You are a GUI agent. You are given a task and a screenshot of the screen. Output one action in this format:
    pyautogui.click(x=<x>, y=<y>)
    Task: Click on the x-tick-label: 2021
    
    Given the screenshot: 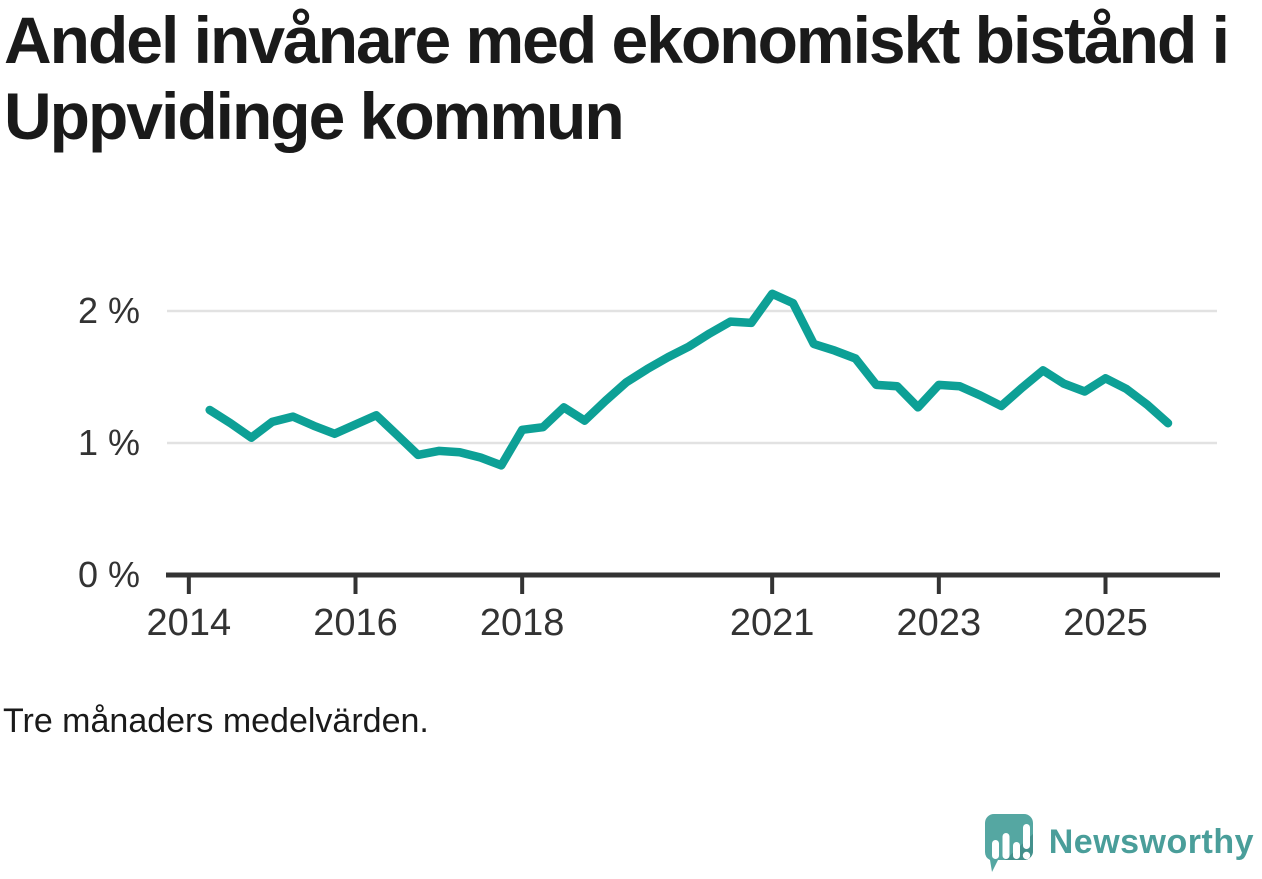 What is the action you would take?
    pyautogui.click(x=772, y=623)
    